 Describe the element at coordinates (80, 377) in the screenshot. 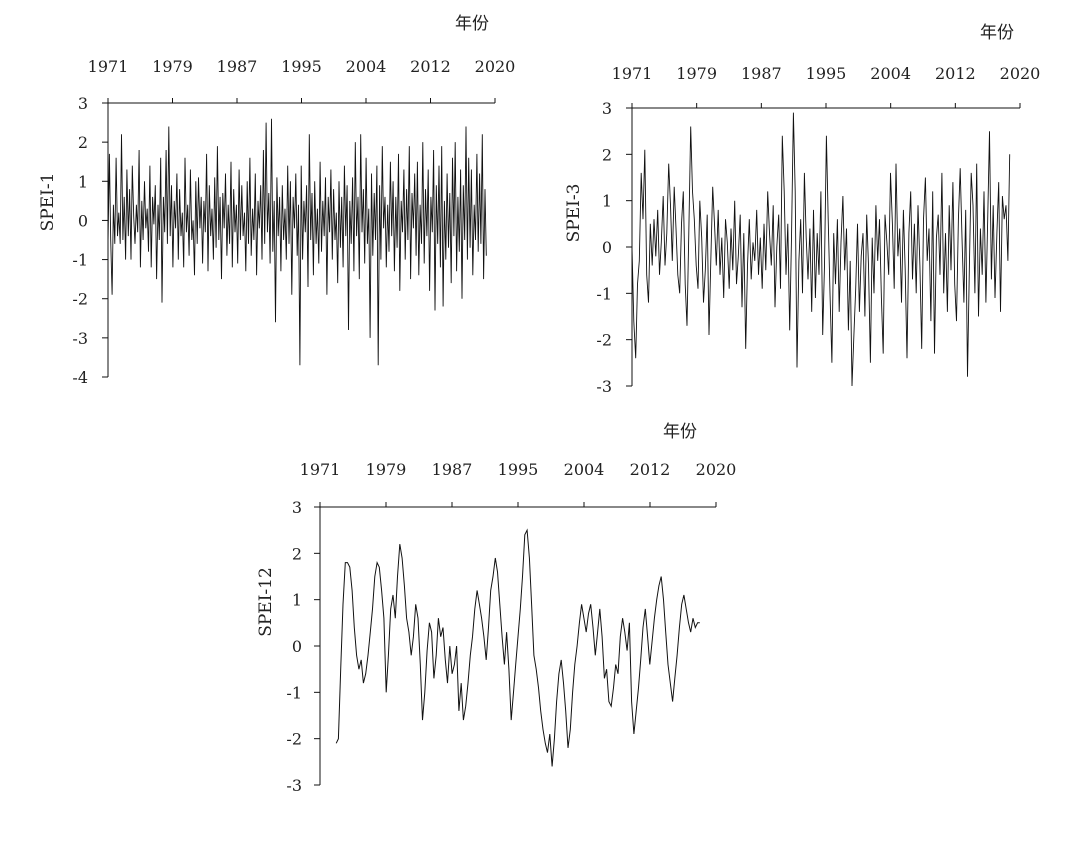

I see `y-tick-label: -4` at that location.